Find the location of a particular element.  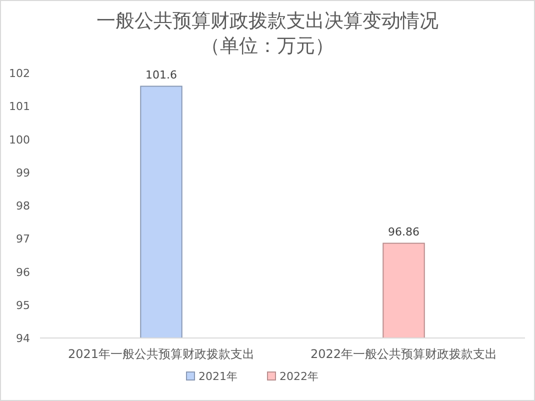

x-tick-label: 2022年一般公共预算财政拨款支出 is located at coordinates (404, 354).